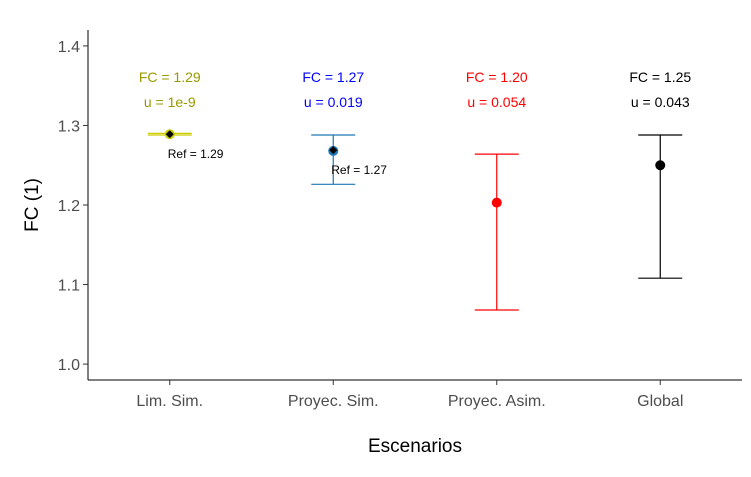 Image resolution: width=751 pixels, height=477 pixels. What do you see at coordinates (170, 102) in the screenshot?
I see `u-annotation: u = 1e-9` at bounding box center [170, 102].